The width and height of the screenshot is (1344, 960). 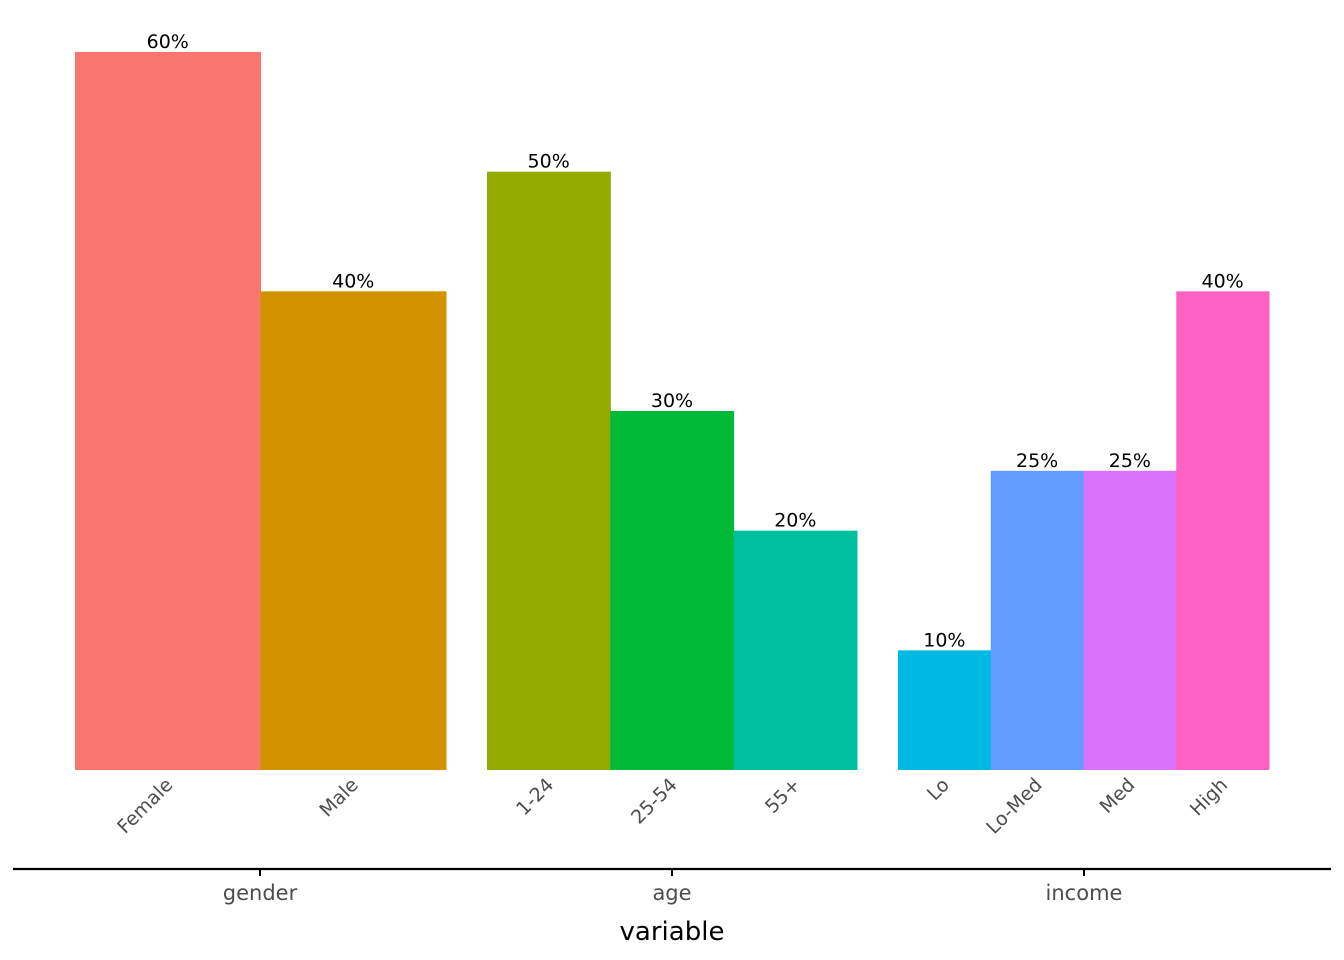 What do you see at coordinates (1223, 530) in the screenshot?
I see `bar-income-high` at bounding box center [1223, 530].